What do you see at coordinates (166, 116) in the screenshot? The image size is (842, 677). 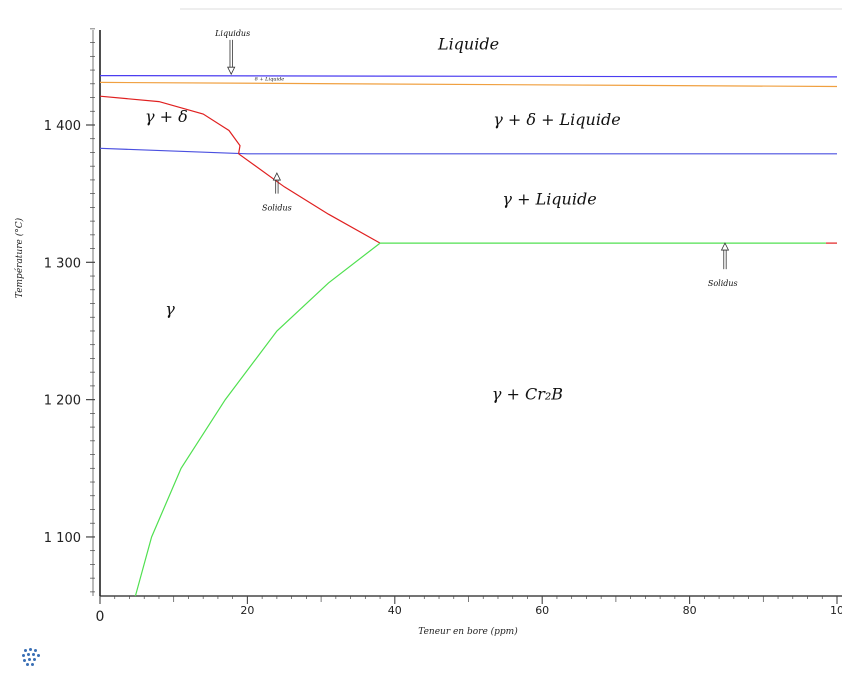 I see `region-label: γ + δ` at bounding box center [166, 116].